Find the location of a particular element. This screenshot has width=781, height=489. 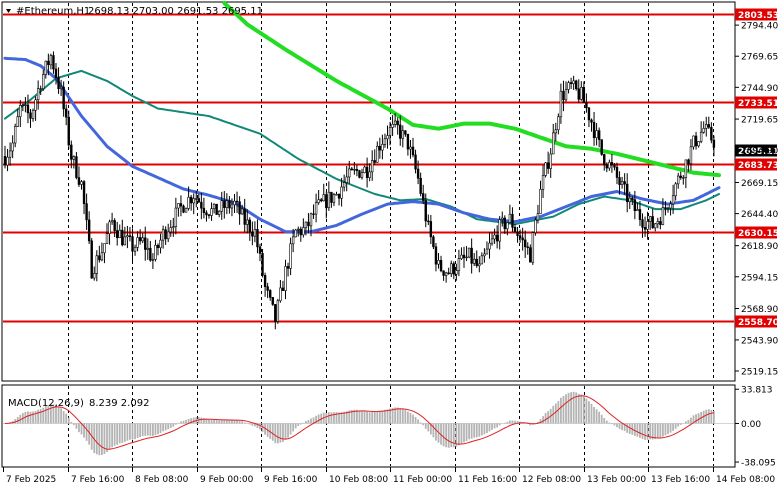

time-tick-label: 12 Feb 08:00 is located at coordinates (551, 480).